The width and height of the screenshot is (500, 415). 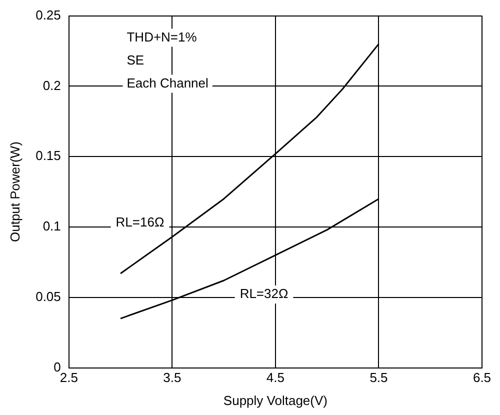 I want to click on x-tick-label: 2.5, so click(x=69, y=378).